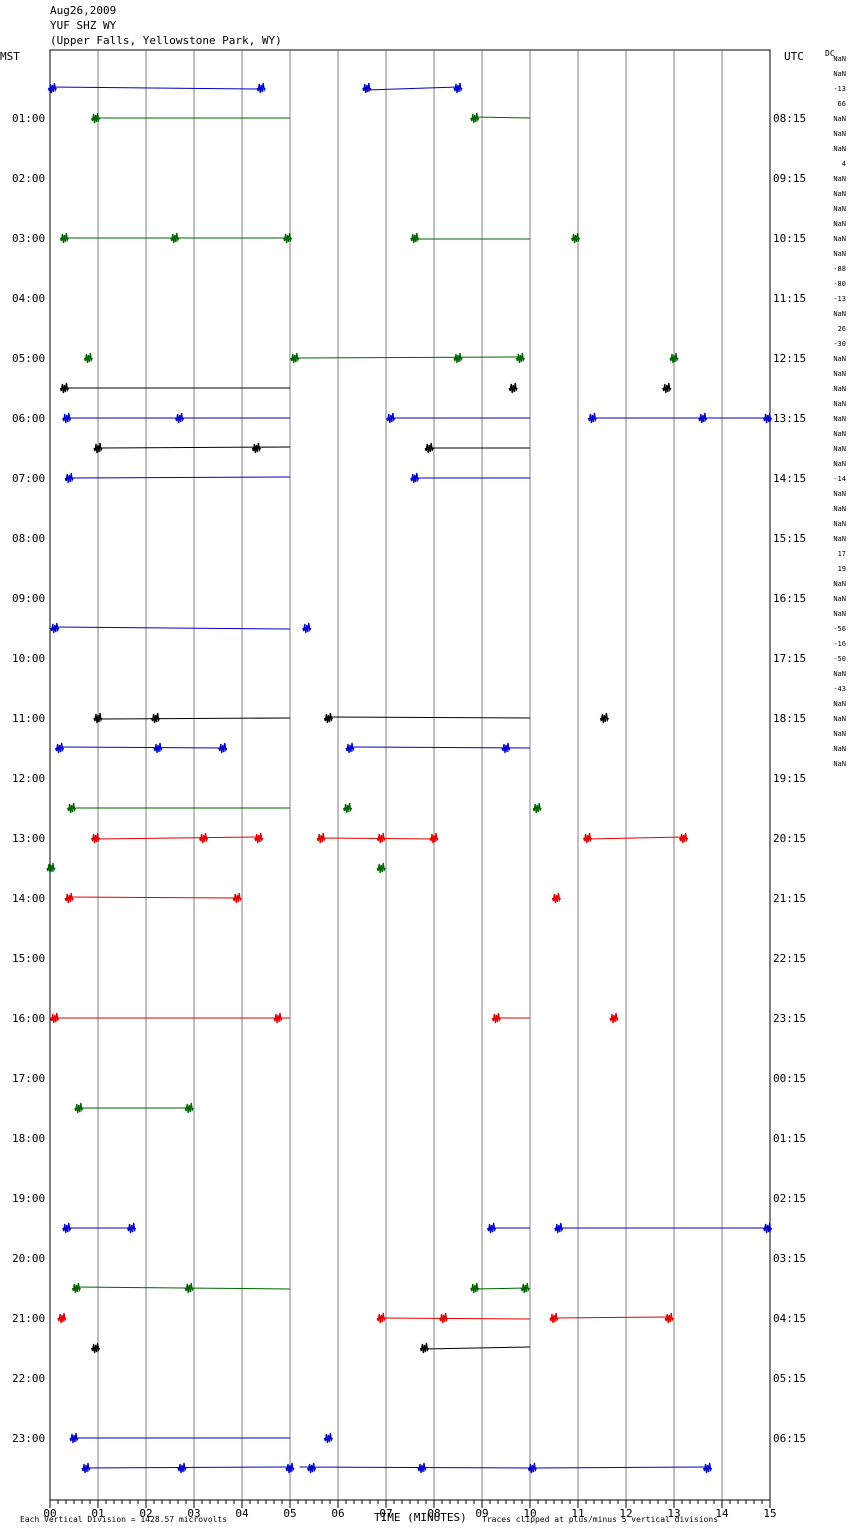 The width and height of the screenshot is (850, 1534). I want to click on dc-offset-value: -56, so click(839, 629).